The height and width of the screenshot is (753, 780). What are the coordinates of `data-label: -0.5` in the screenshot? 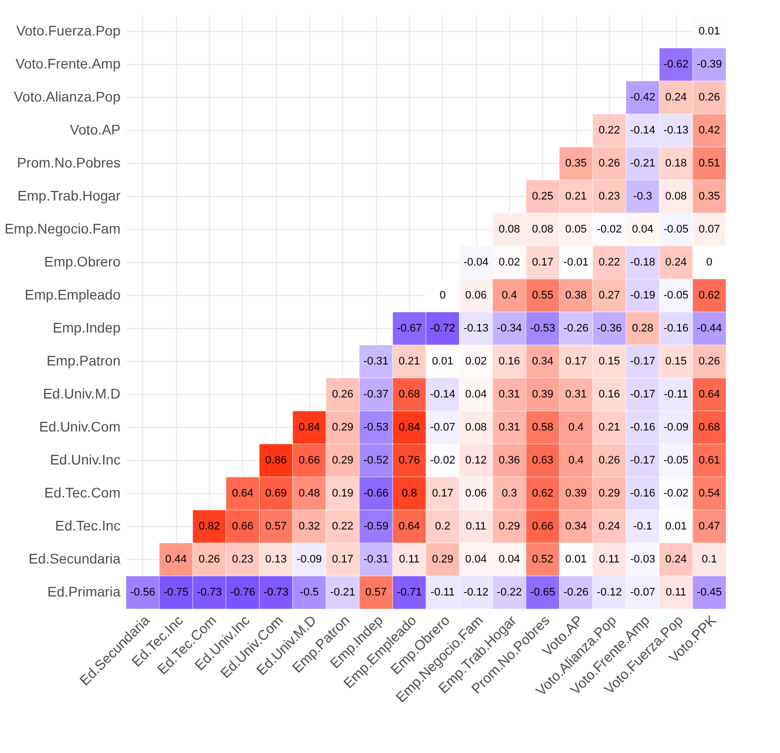 It's located at (309, 592).